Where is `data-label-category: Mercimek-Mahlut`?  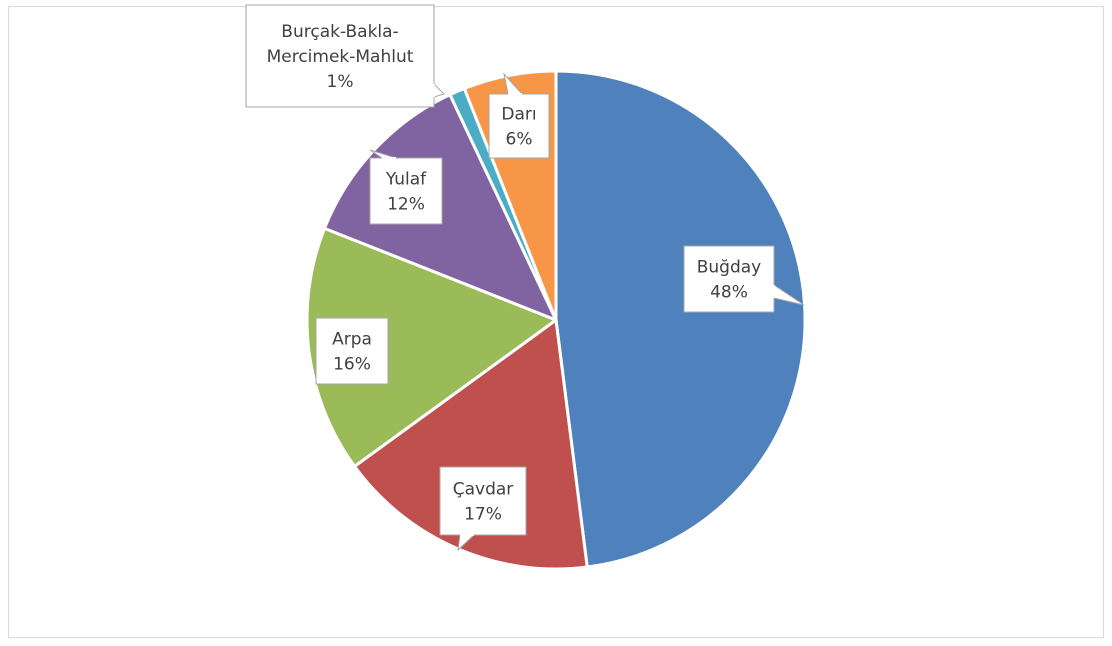
data-label-category: Mercimek-Mahlut is located at coordinates (340, 57).